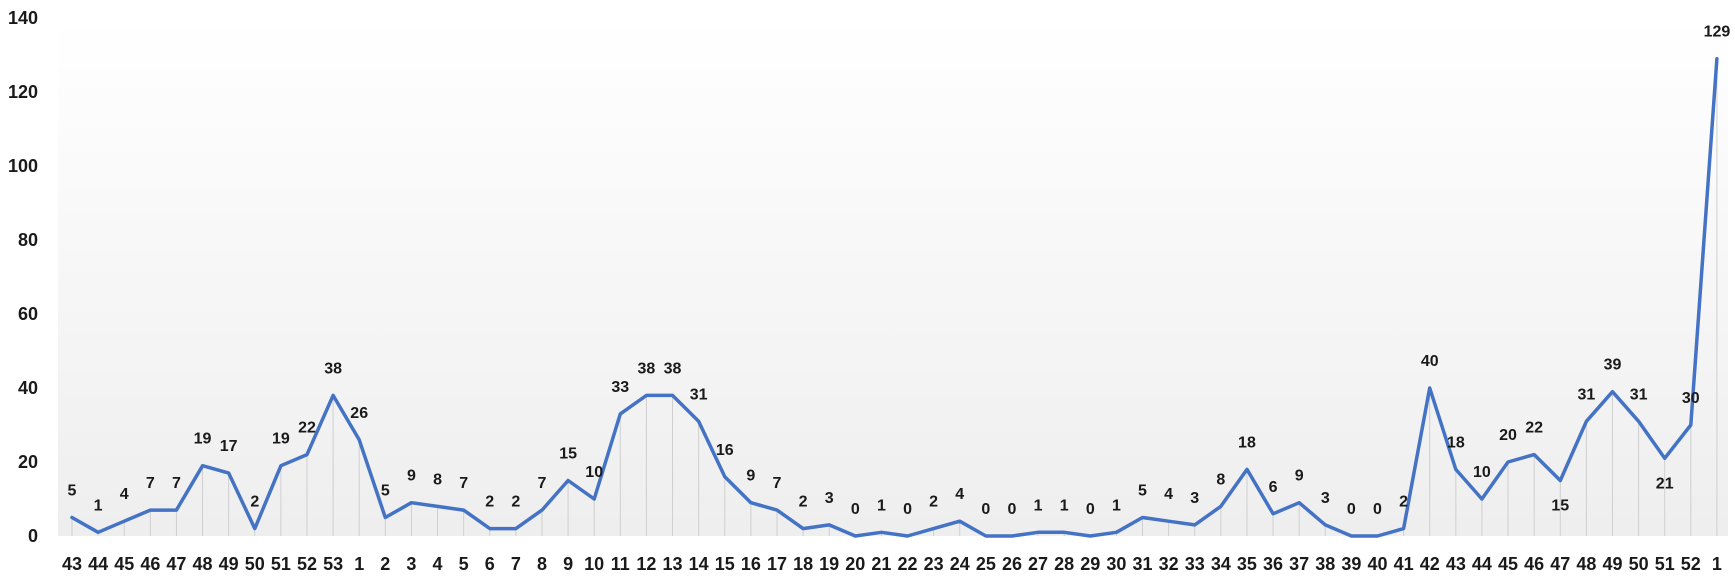  What do you see at coordinates (620, 387) in the screenshot?
I see `data-label: 33` at bounding box center [620, 387].